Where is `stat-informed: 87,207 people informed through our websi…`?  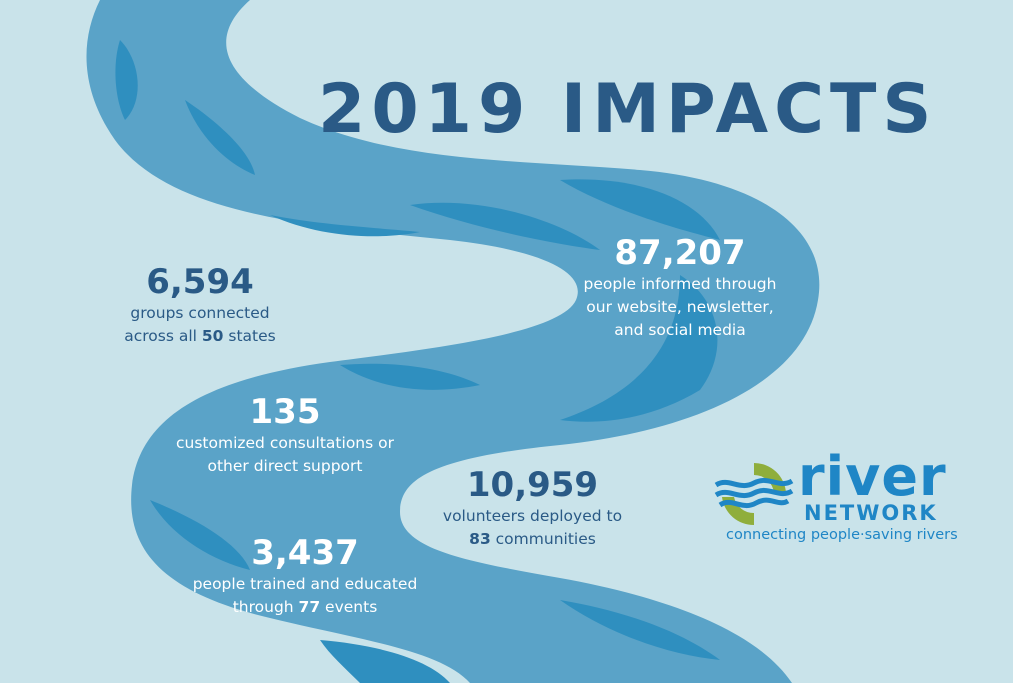 stat-informed: 87,207 people informed through our websi… is located at coordinates (680, 287).